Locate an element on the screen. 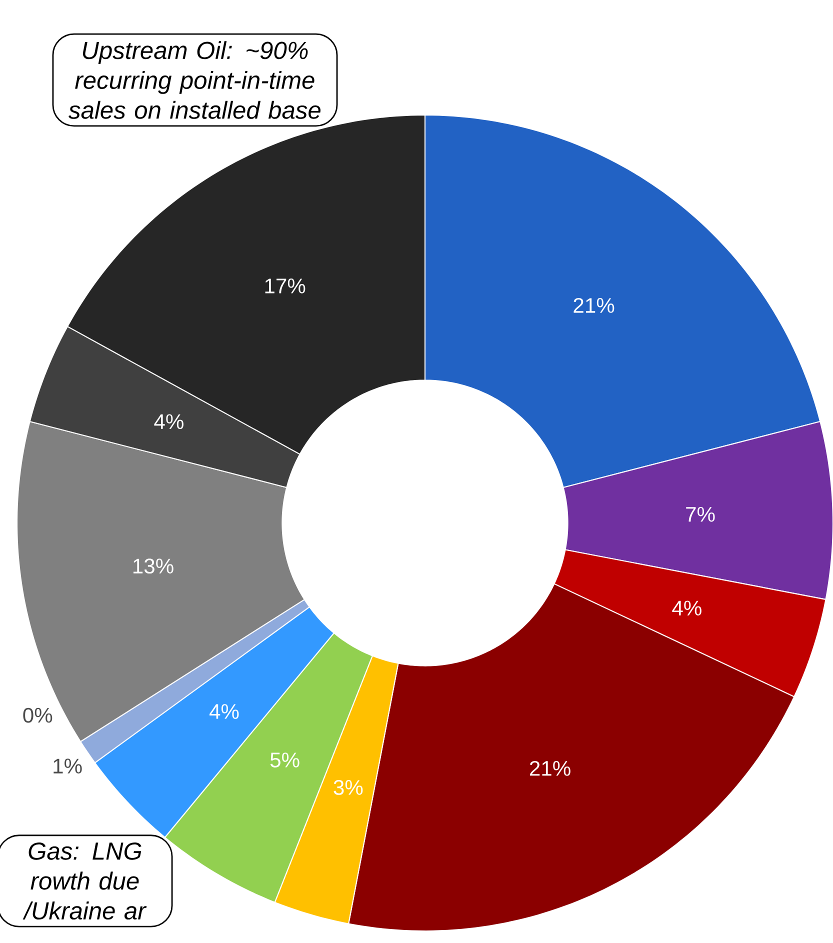  text: Gas: LNG rowth due /Ukraine ar is located at coordinates (84, 881).